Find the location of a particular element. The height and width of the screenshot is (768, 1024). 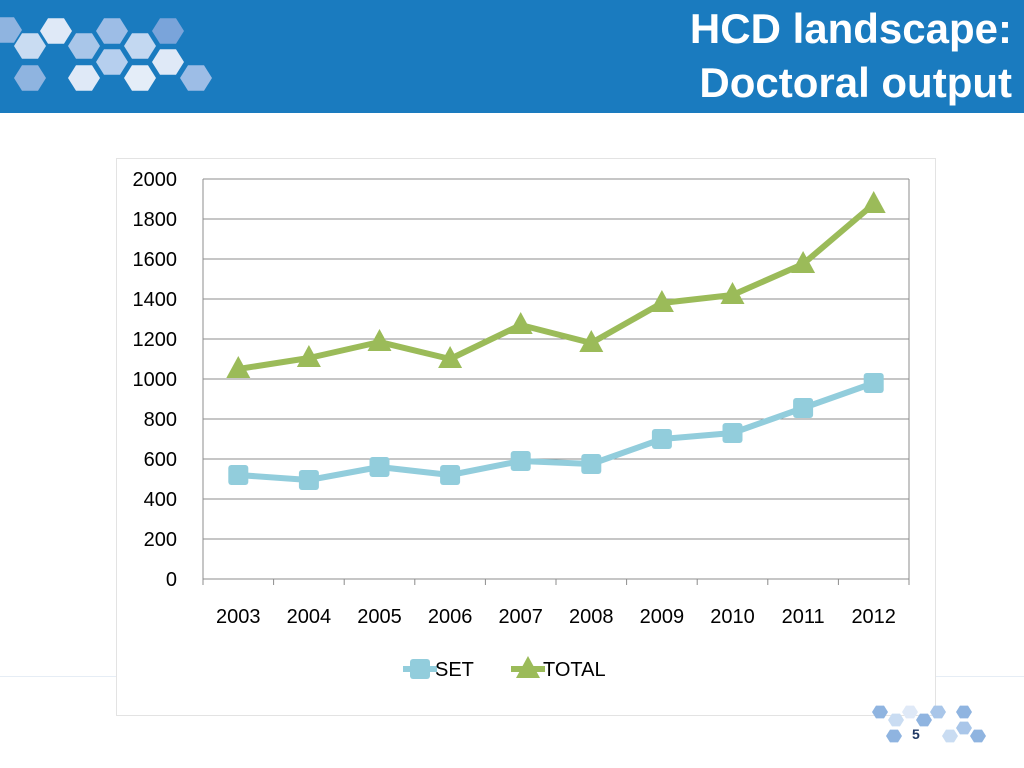

x-tick-label: 2012 is located at coordinates (873, 617).